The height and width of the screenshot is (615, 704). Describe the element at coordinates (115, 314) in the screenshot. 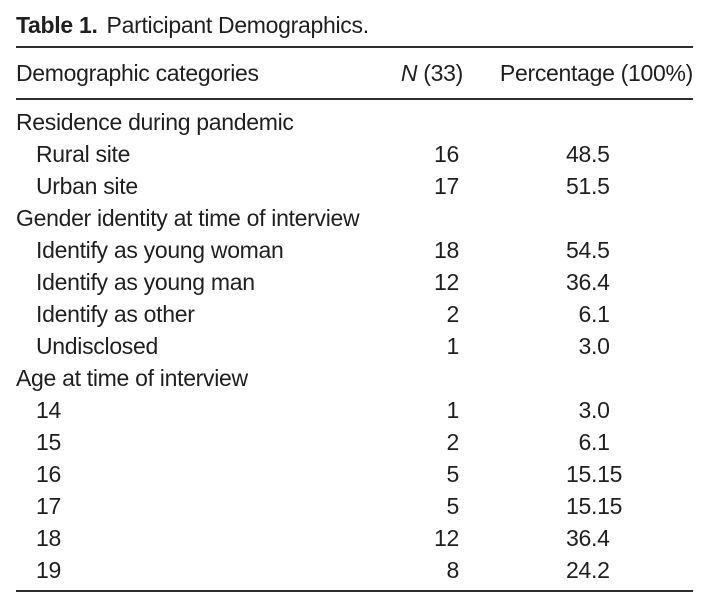

I see `category-cell: Identify as other` at that location.